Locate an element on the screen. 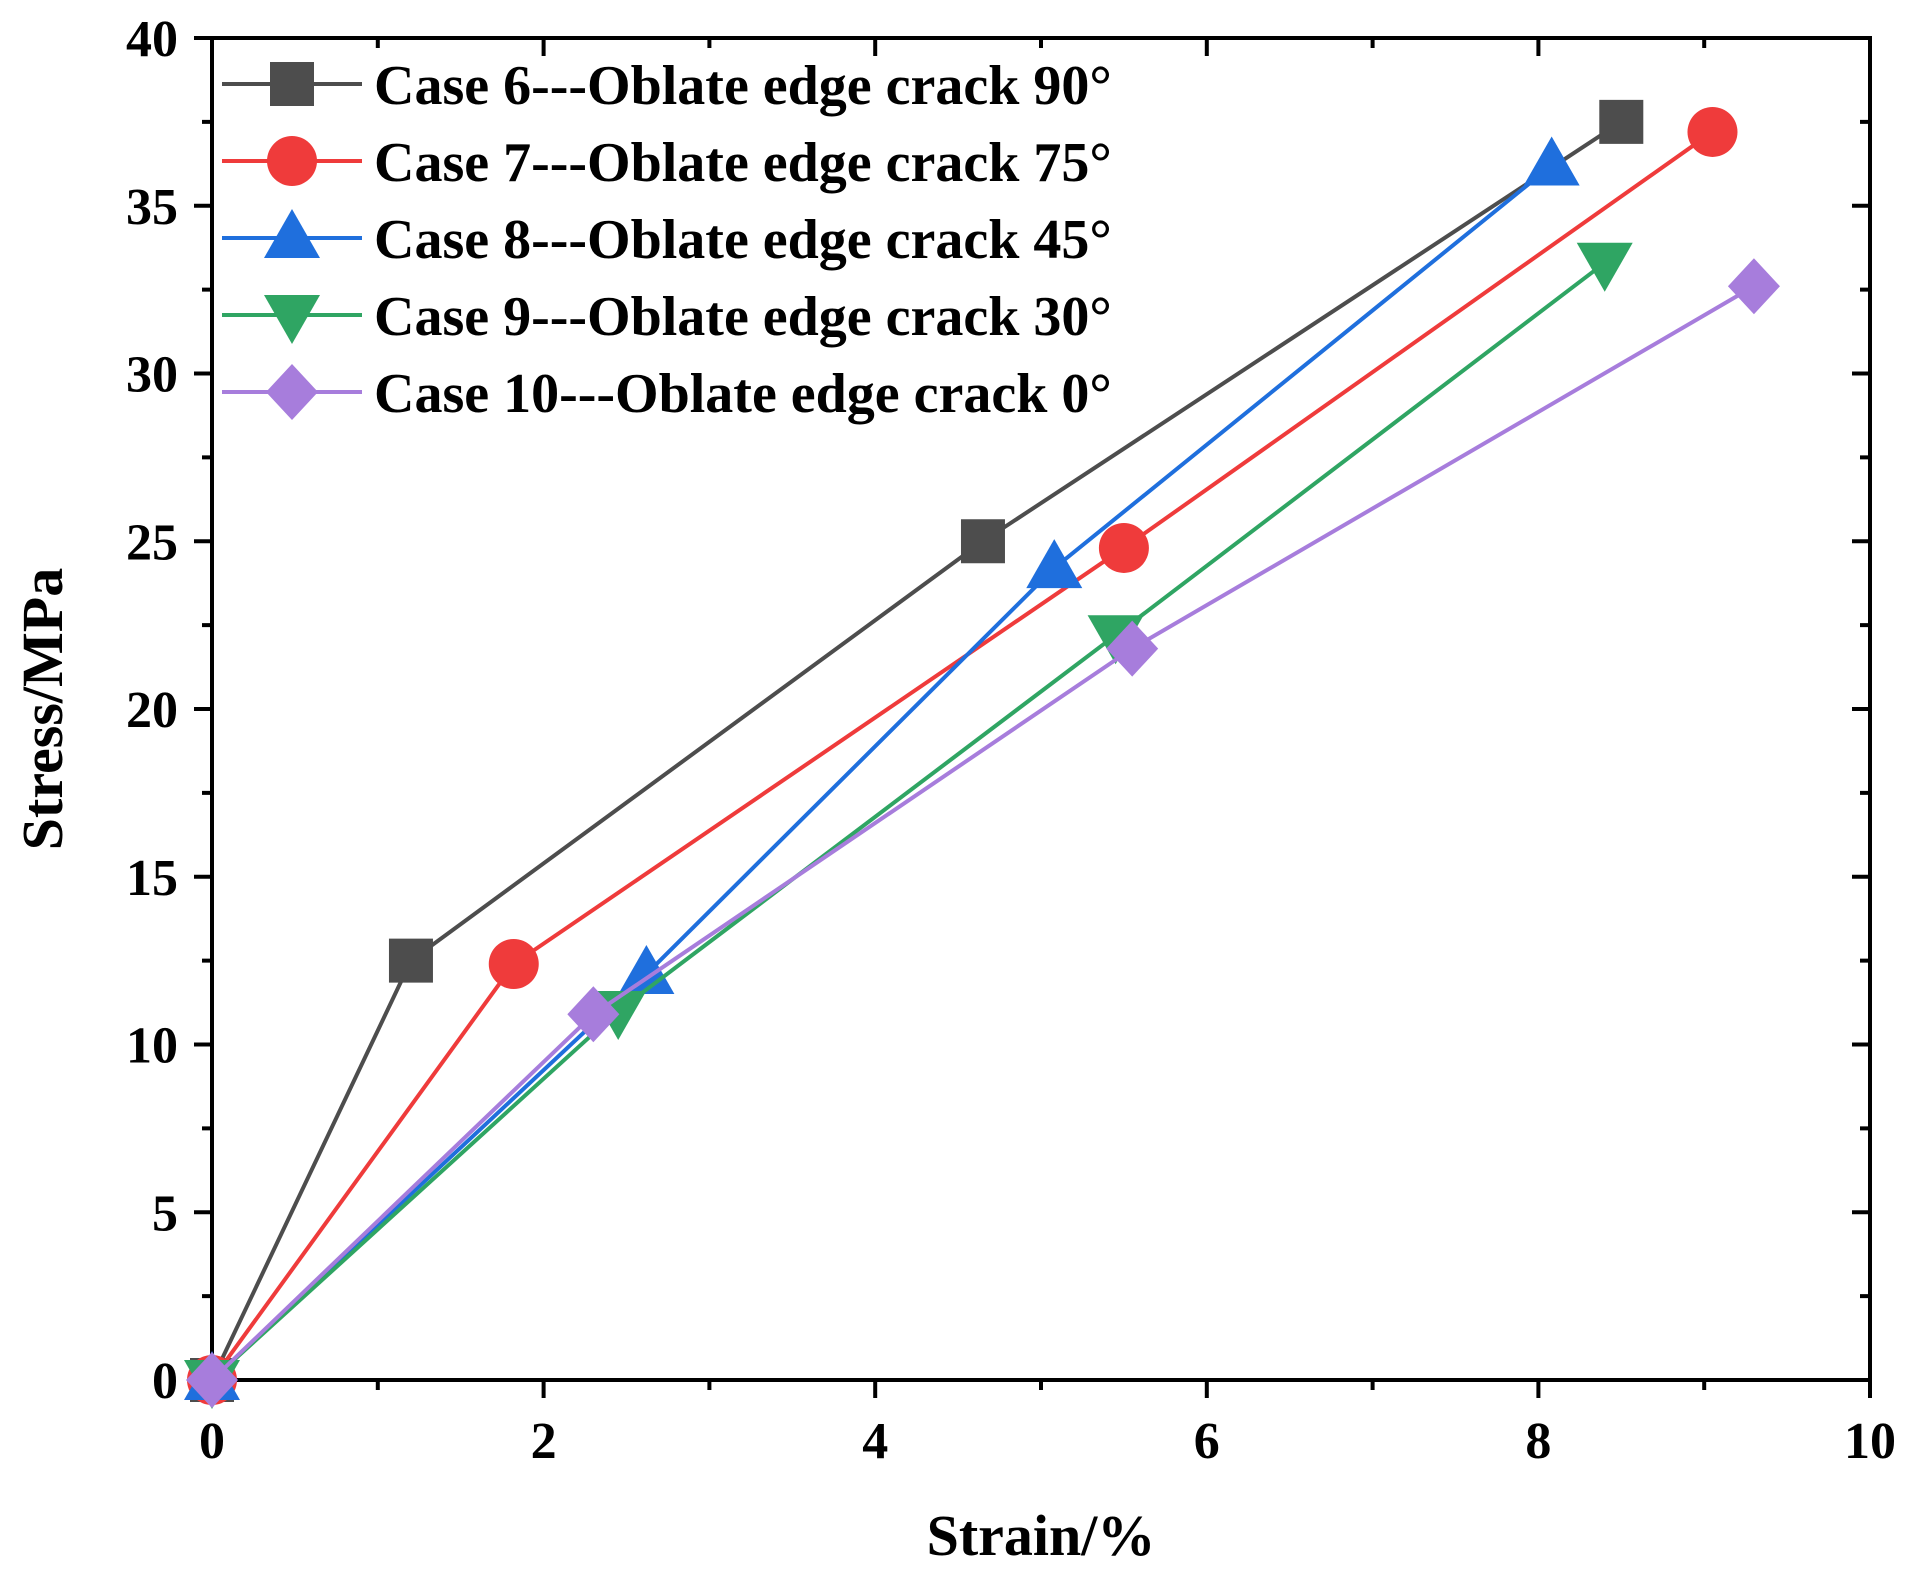 Image resolution: width=1917 pixels, height=1591 pixels. legend-label: Case 7---Oblate edge crack 75° is located at coordinates (743, 163).